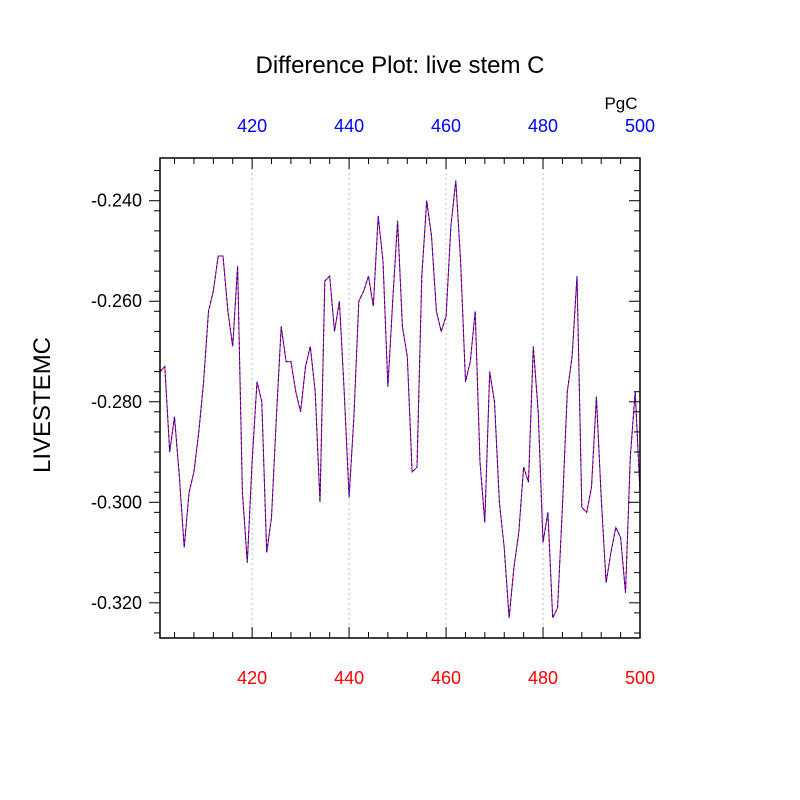 Image resolution: width=800 pixels, height=800 pixels. What do you see at coordinates (42, 405) in the screenshot?
I see `y-axis-title: LIVESTEMC` at bounding box center [42, 405].